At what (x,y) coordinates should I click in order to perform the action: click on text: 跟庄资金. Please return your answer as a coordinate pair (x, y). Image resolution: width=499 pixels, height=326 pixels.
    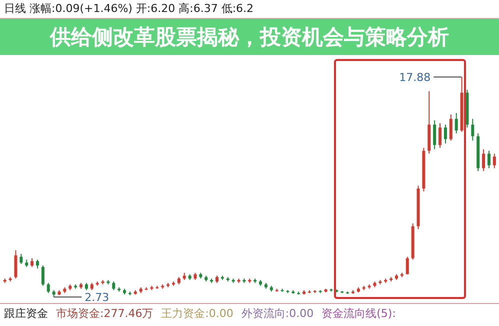
    Looking at the image, I should click on (26, 313).